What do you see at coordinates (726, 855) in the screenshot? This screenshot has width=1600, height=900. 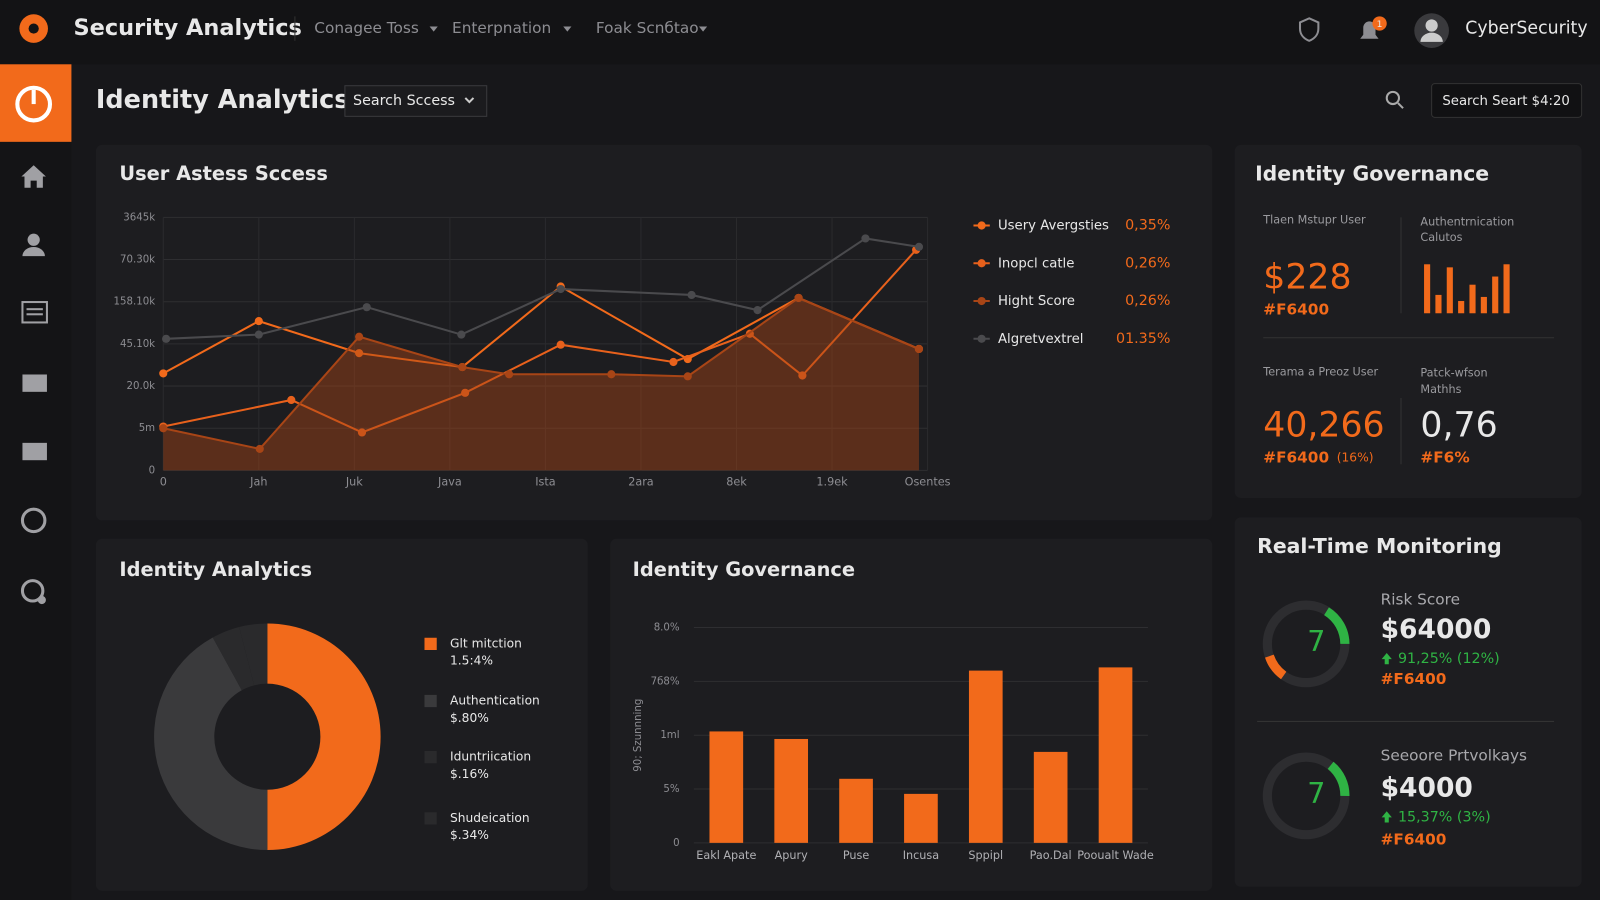 I see `x-tick-label: Eakl Apate` at bounding box center [726, 855].